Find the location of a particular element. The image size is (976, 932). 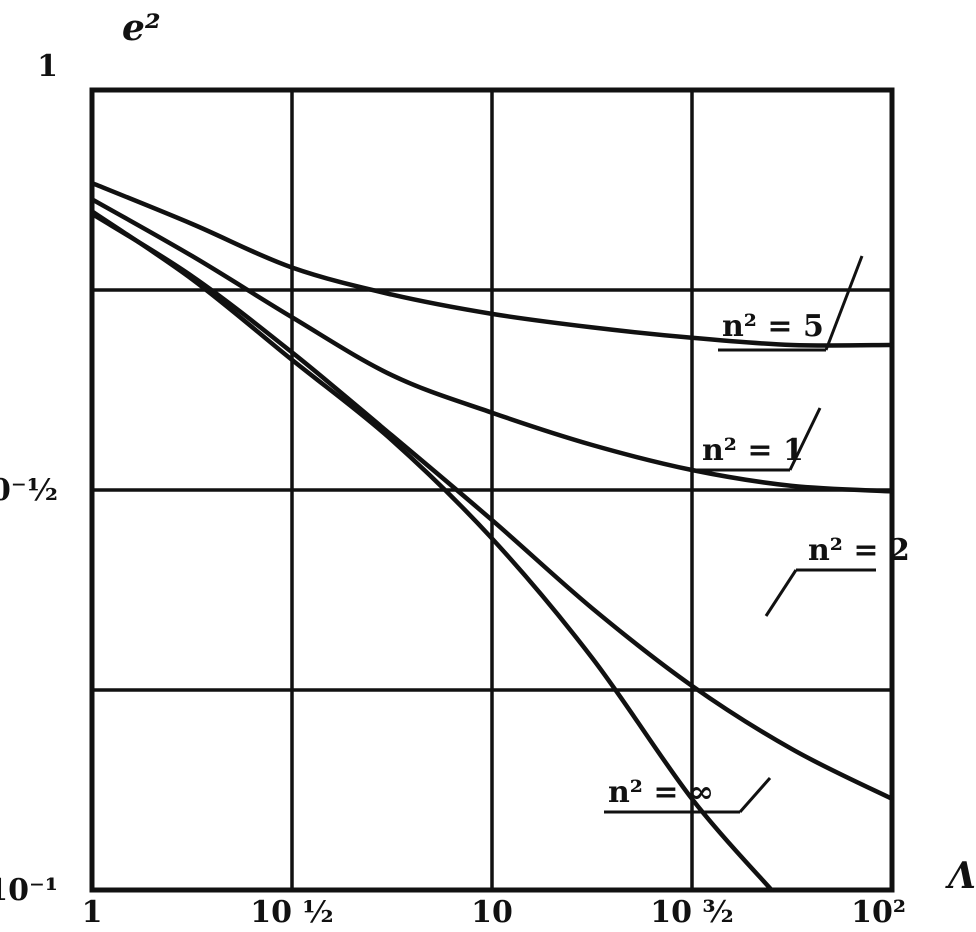

y-tick-labels: 1 10⁻½ 10⁻¹ is located at coordinates (29, 478).